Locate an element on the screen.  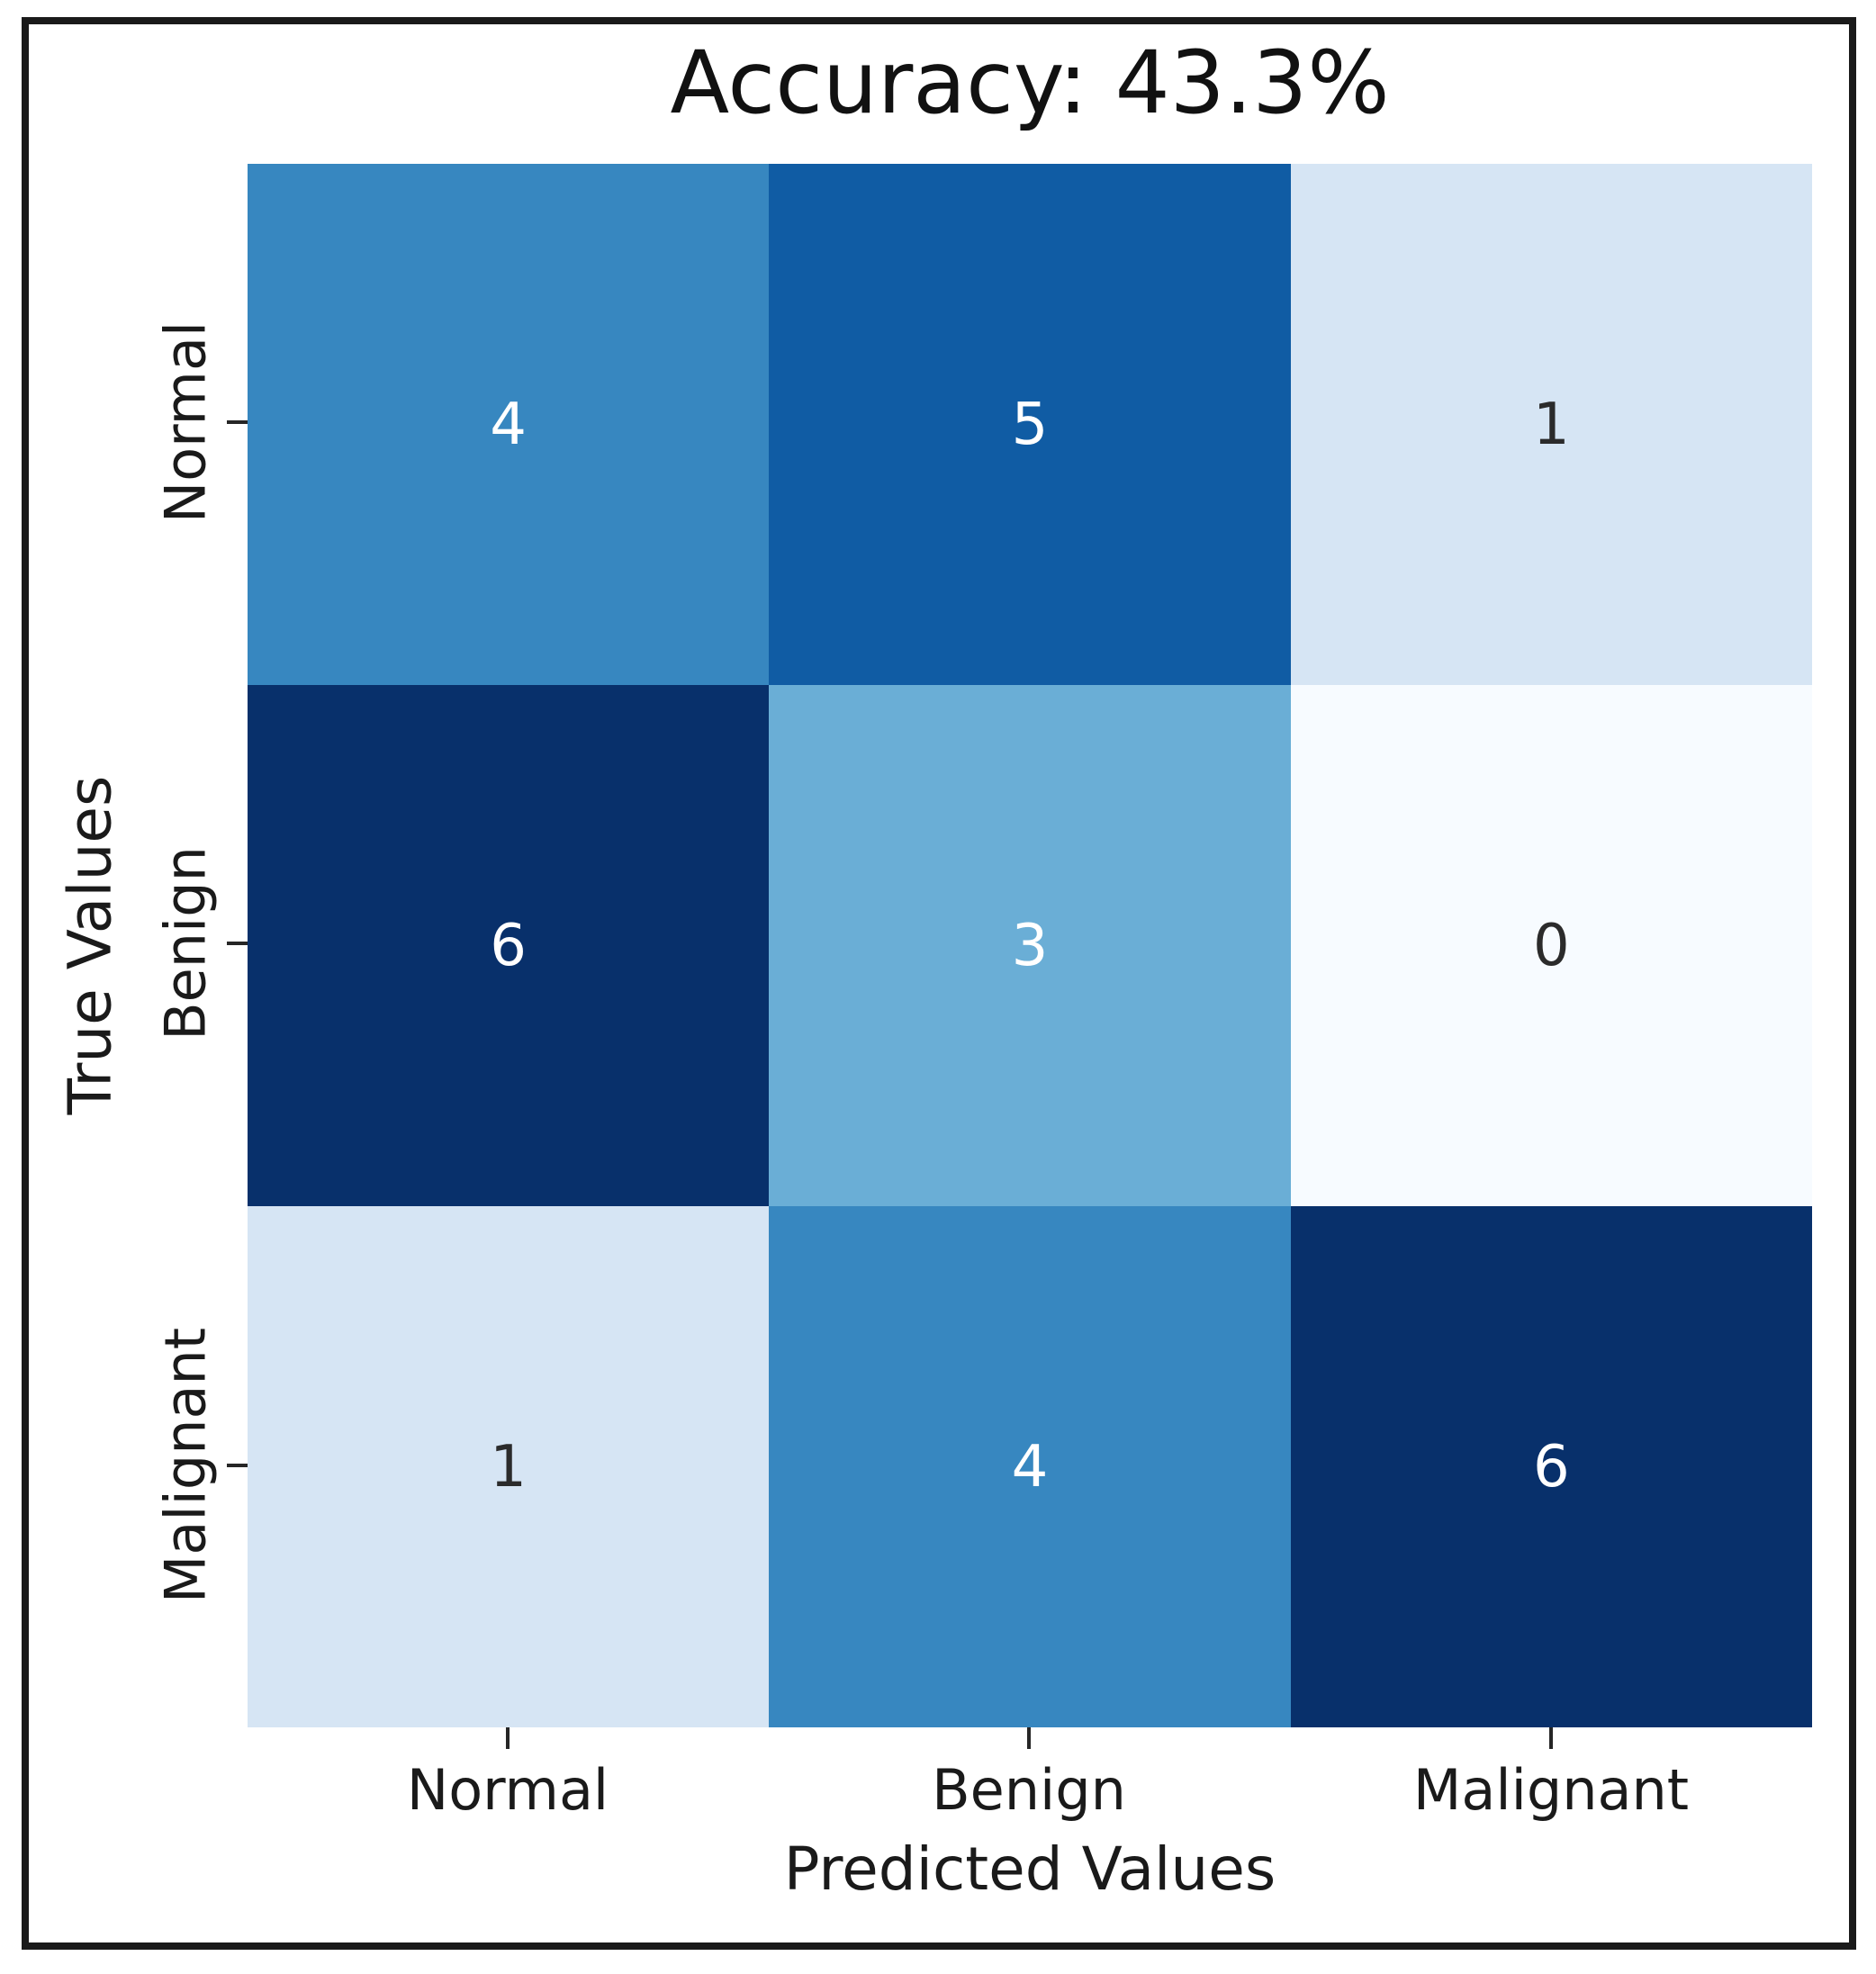
chart-title: Accuracy: 43.3% is located at coordinates (1030, 82).